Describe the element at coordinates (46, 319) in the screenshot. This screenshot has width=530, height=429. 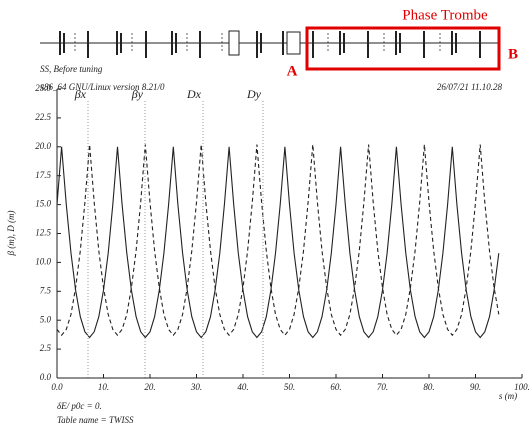
I see `y-tick-label: 5.0` at that location.